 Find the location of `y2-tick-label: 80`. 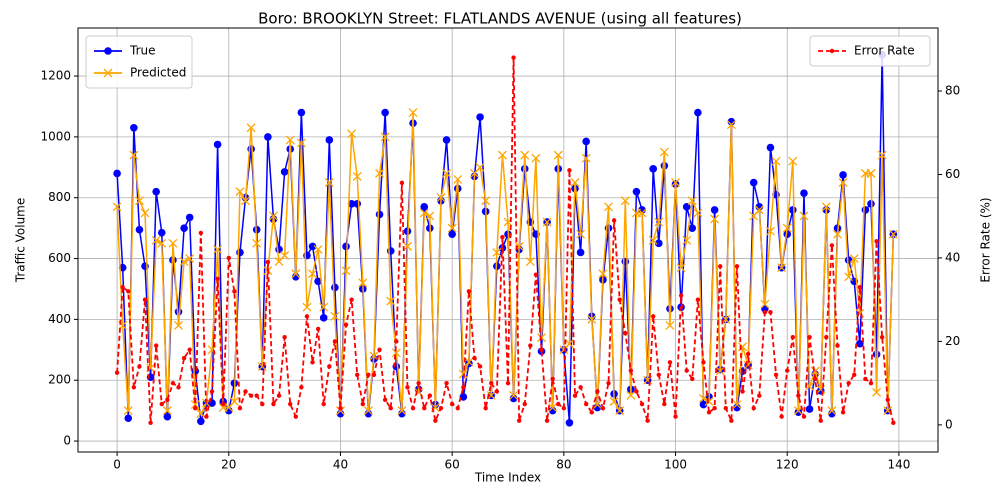

y2-tick-label: 80 is located at coordinates (952, 91).